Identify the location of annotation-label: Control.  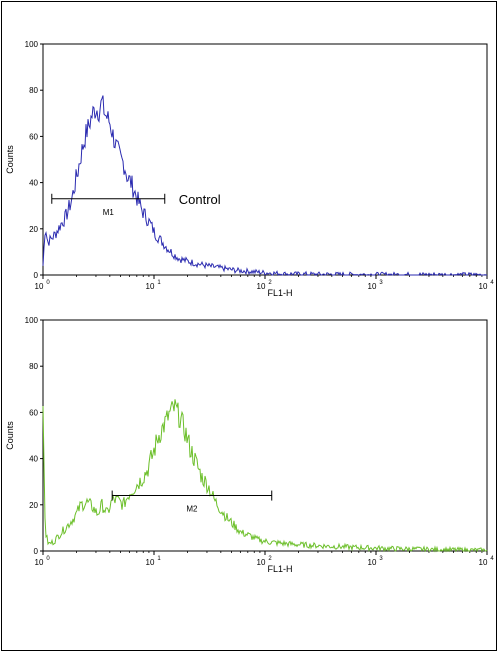
(200, 199).